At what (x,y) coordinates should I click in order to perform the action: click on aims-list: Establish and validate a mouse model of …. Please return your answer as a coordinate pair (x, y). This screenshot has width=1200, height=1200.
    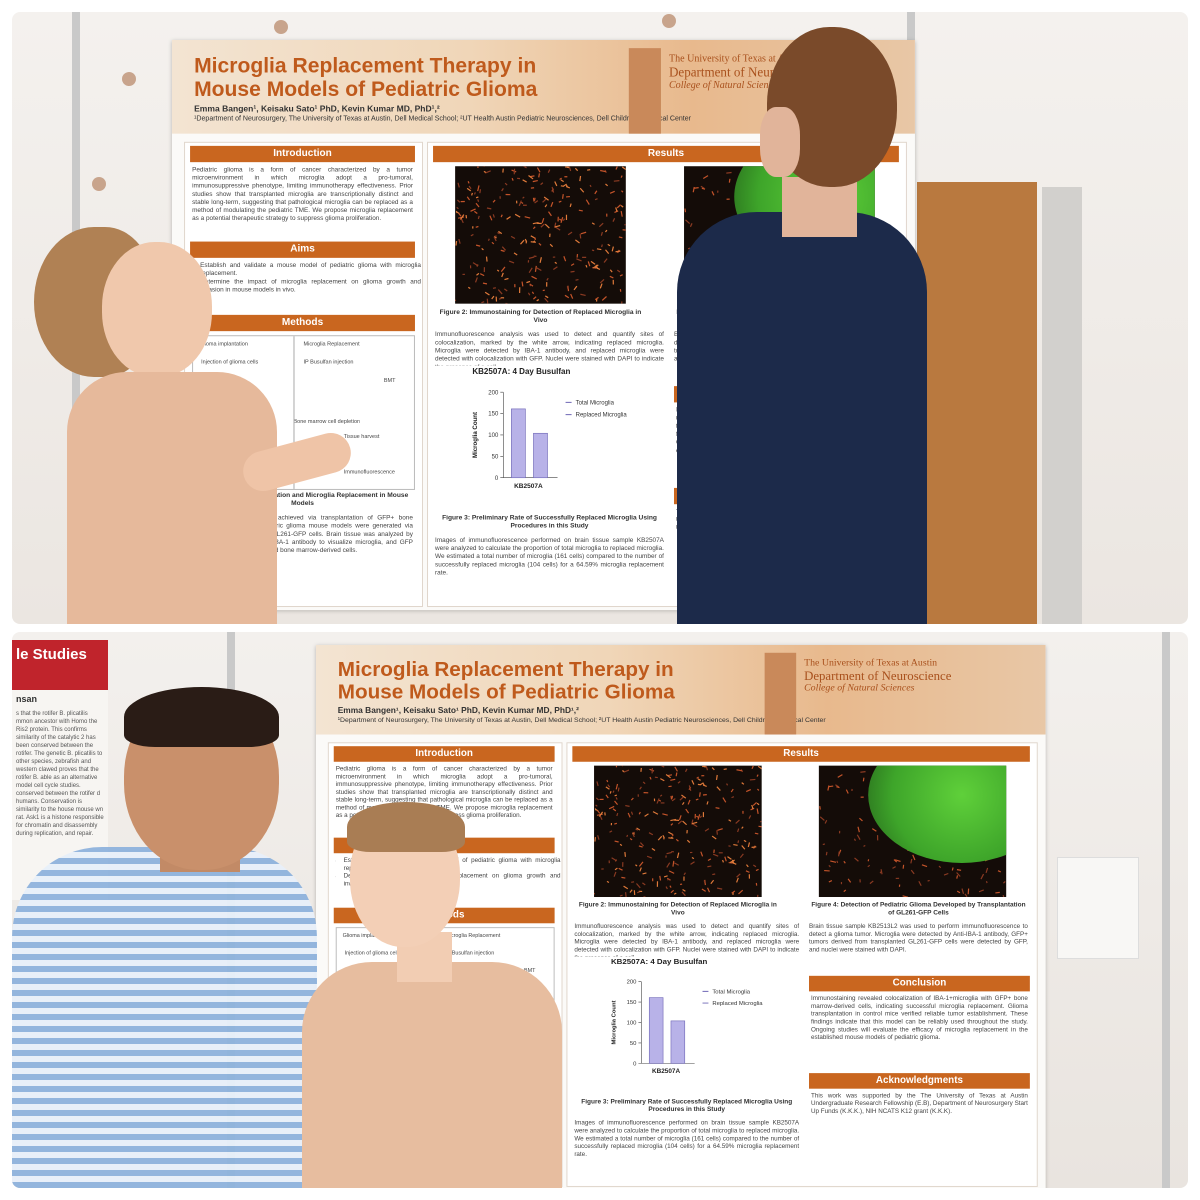
    Looking at the image, I should click on (306, 286).